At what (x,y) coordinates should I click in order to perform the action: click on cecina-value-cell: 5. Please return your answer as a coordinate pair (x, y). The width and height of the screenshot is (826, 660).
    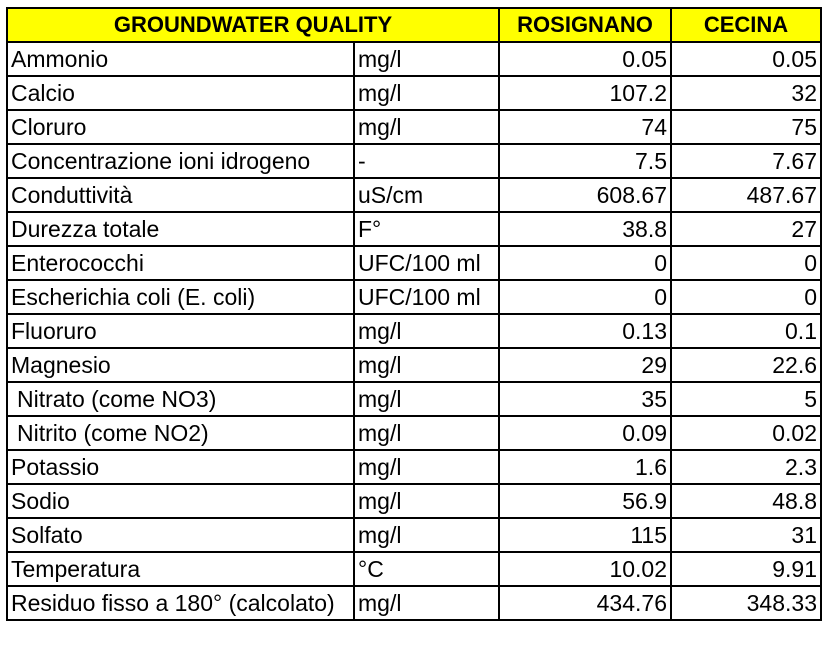
    Looking at the image, I should click on (746, 399).